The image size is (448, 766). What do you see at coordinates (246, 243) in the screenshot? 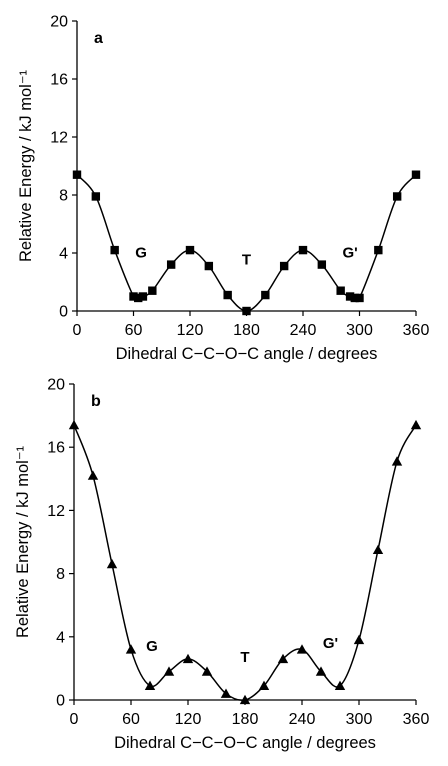
I see `energy-curve` at bounding box center [246, 243].